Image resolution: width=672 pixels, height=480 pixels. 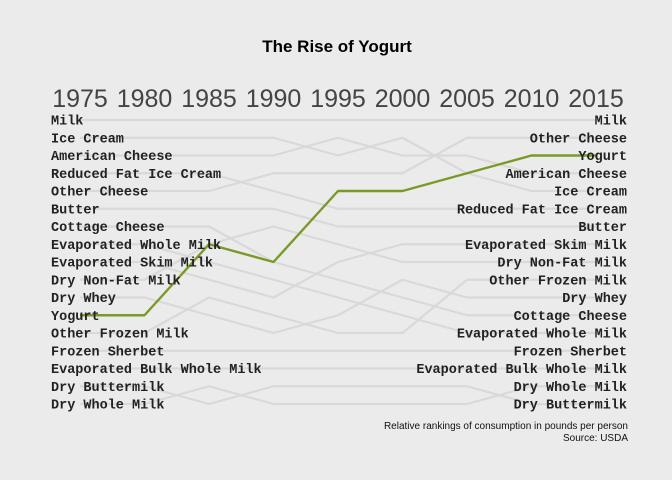 What do you see at coordinates (107, 406) in the screenshot?
I see `left-label-dry-whole-milk: Dry Whole Milk` at bounding box center [107, 406].